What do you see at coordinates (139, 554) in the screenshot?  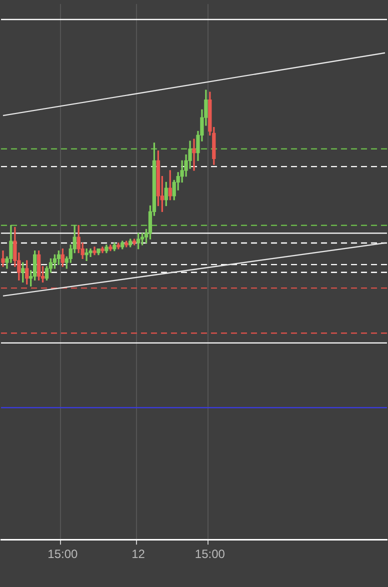 I see `x-tick-label: 12` at bounding box center [139, 554].